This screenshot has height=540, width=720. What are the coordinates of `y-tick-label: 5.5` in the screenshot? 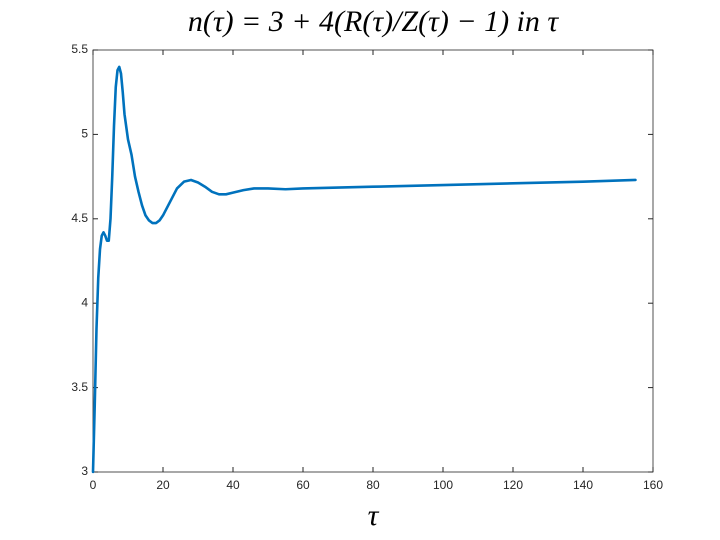 It's located at (79, 49).